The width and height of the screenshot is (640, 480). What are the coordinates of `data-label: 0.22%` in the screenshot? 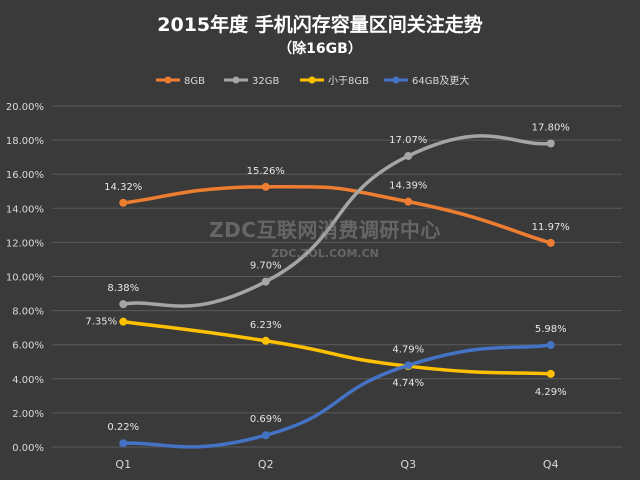 It's located at (123, 427).